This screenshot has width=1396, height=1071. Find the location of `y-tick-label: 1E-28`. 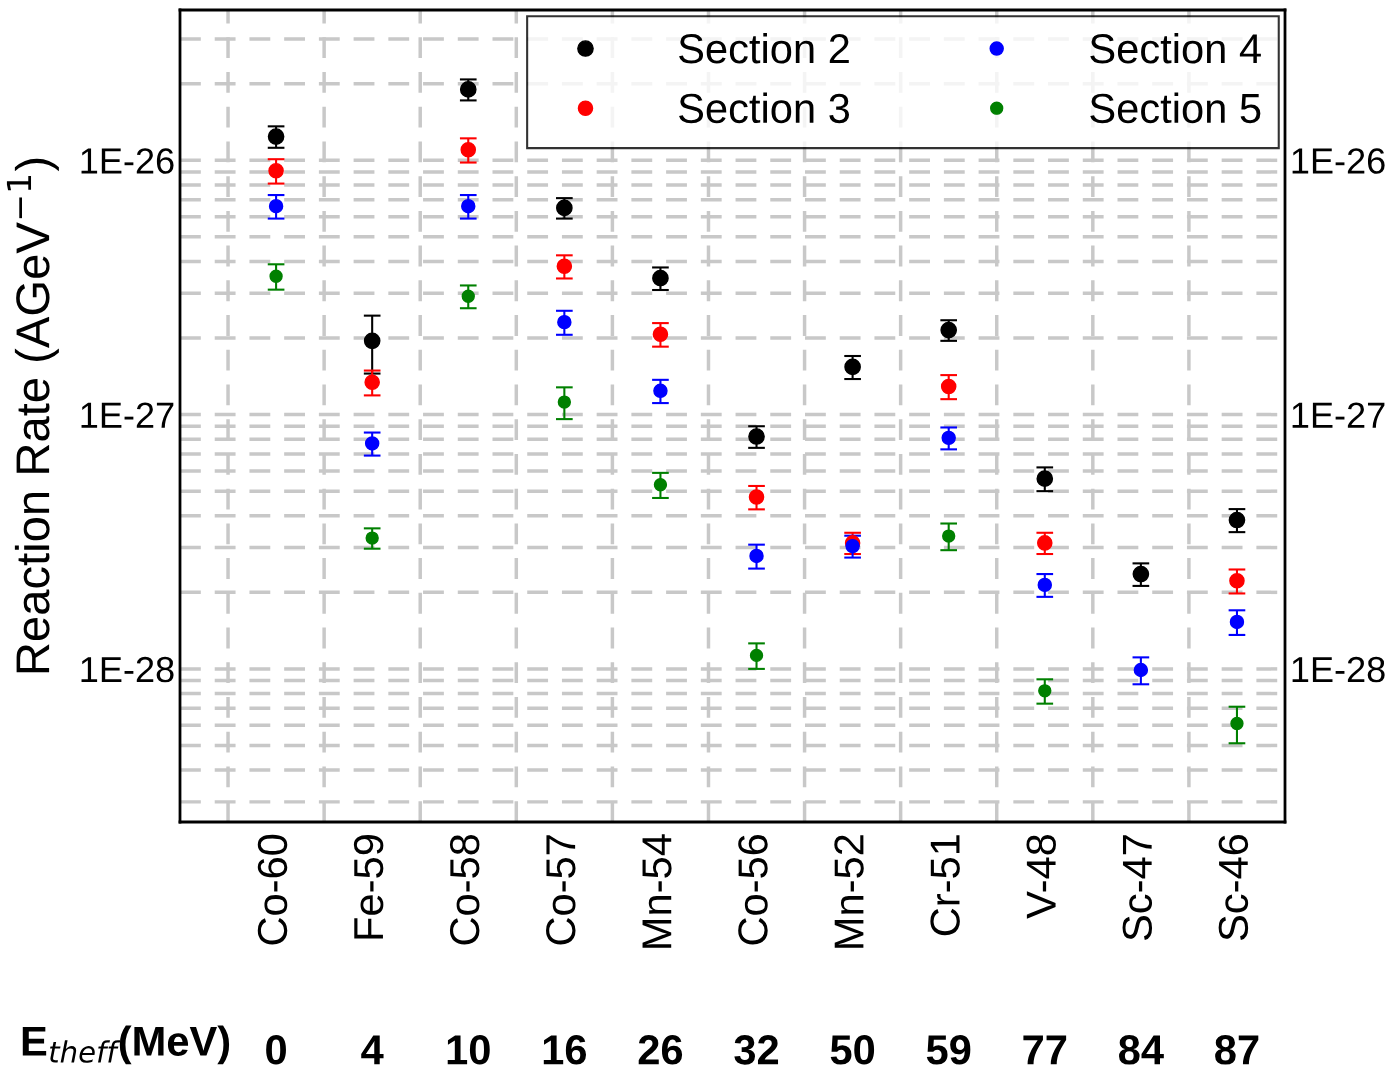

y-tick-label: 1E-28 is located at coordinates (1338, 669).